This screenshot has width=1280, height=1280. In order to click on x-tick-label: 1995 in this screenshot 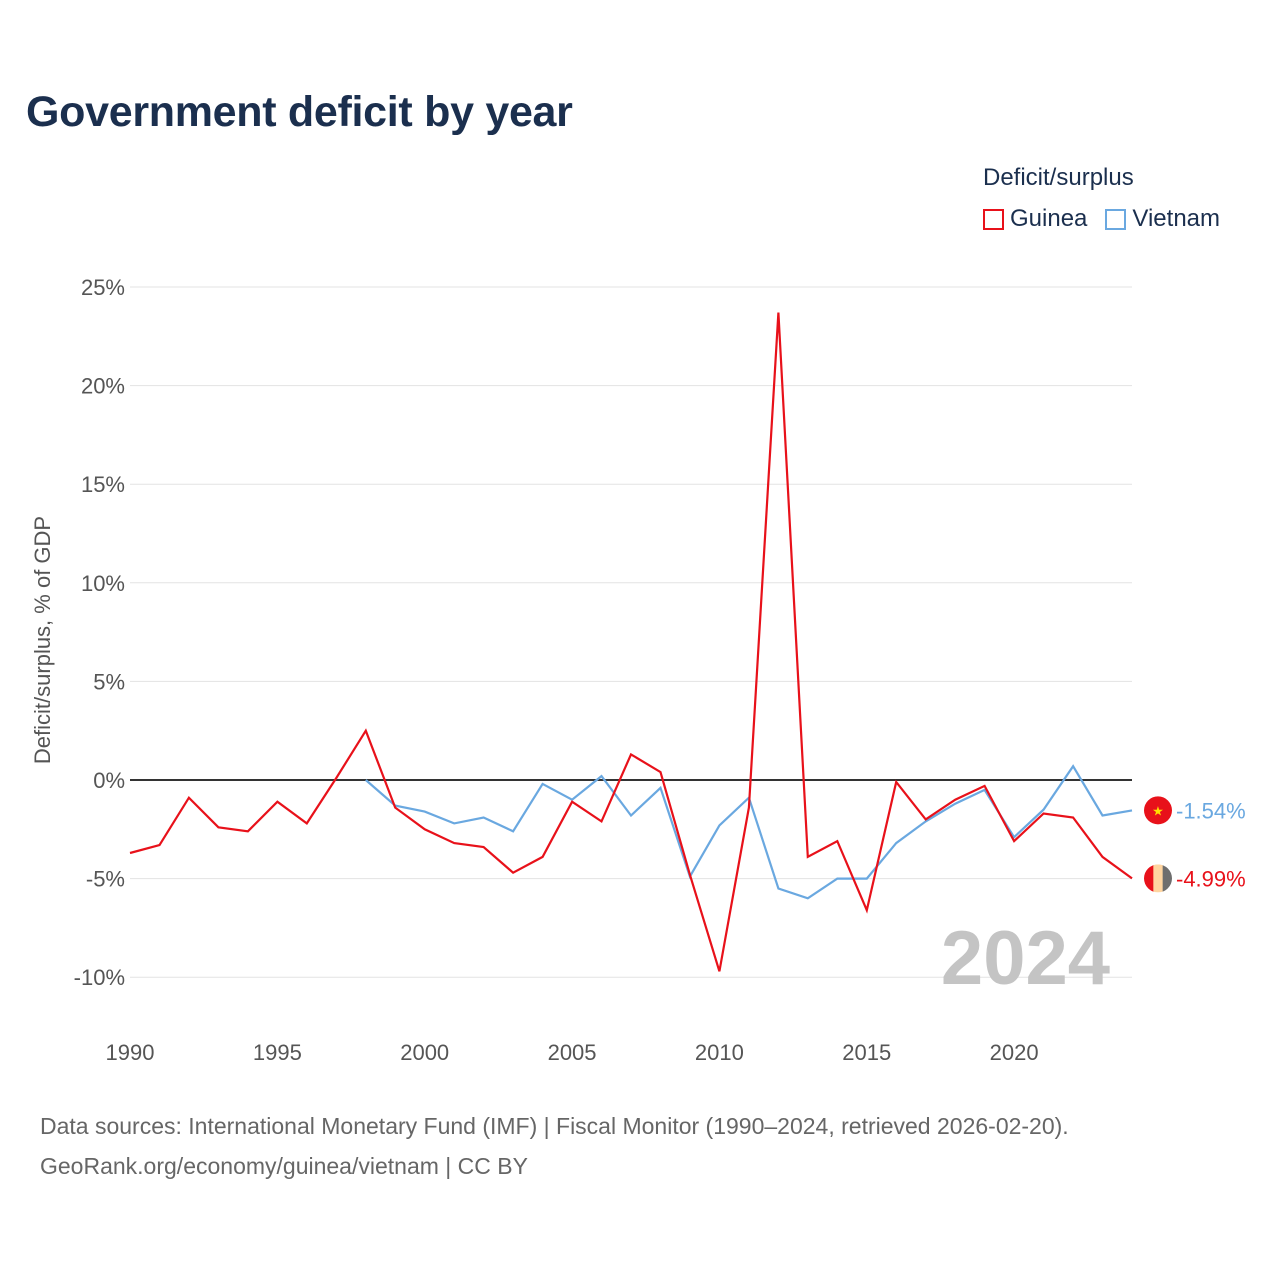, I will do `click(277, 1052)`.